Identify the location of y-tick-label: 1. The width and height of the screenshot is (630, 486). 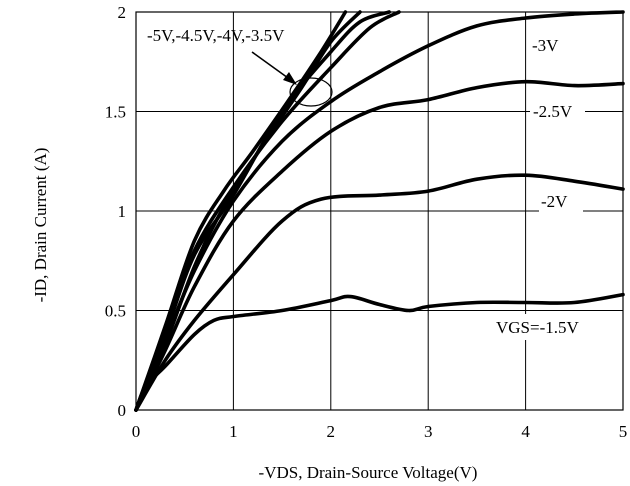
(122, 211).